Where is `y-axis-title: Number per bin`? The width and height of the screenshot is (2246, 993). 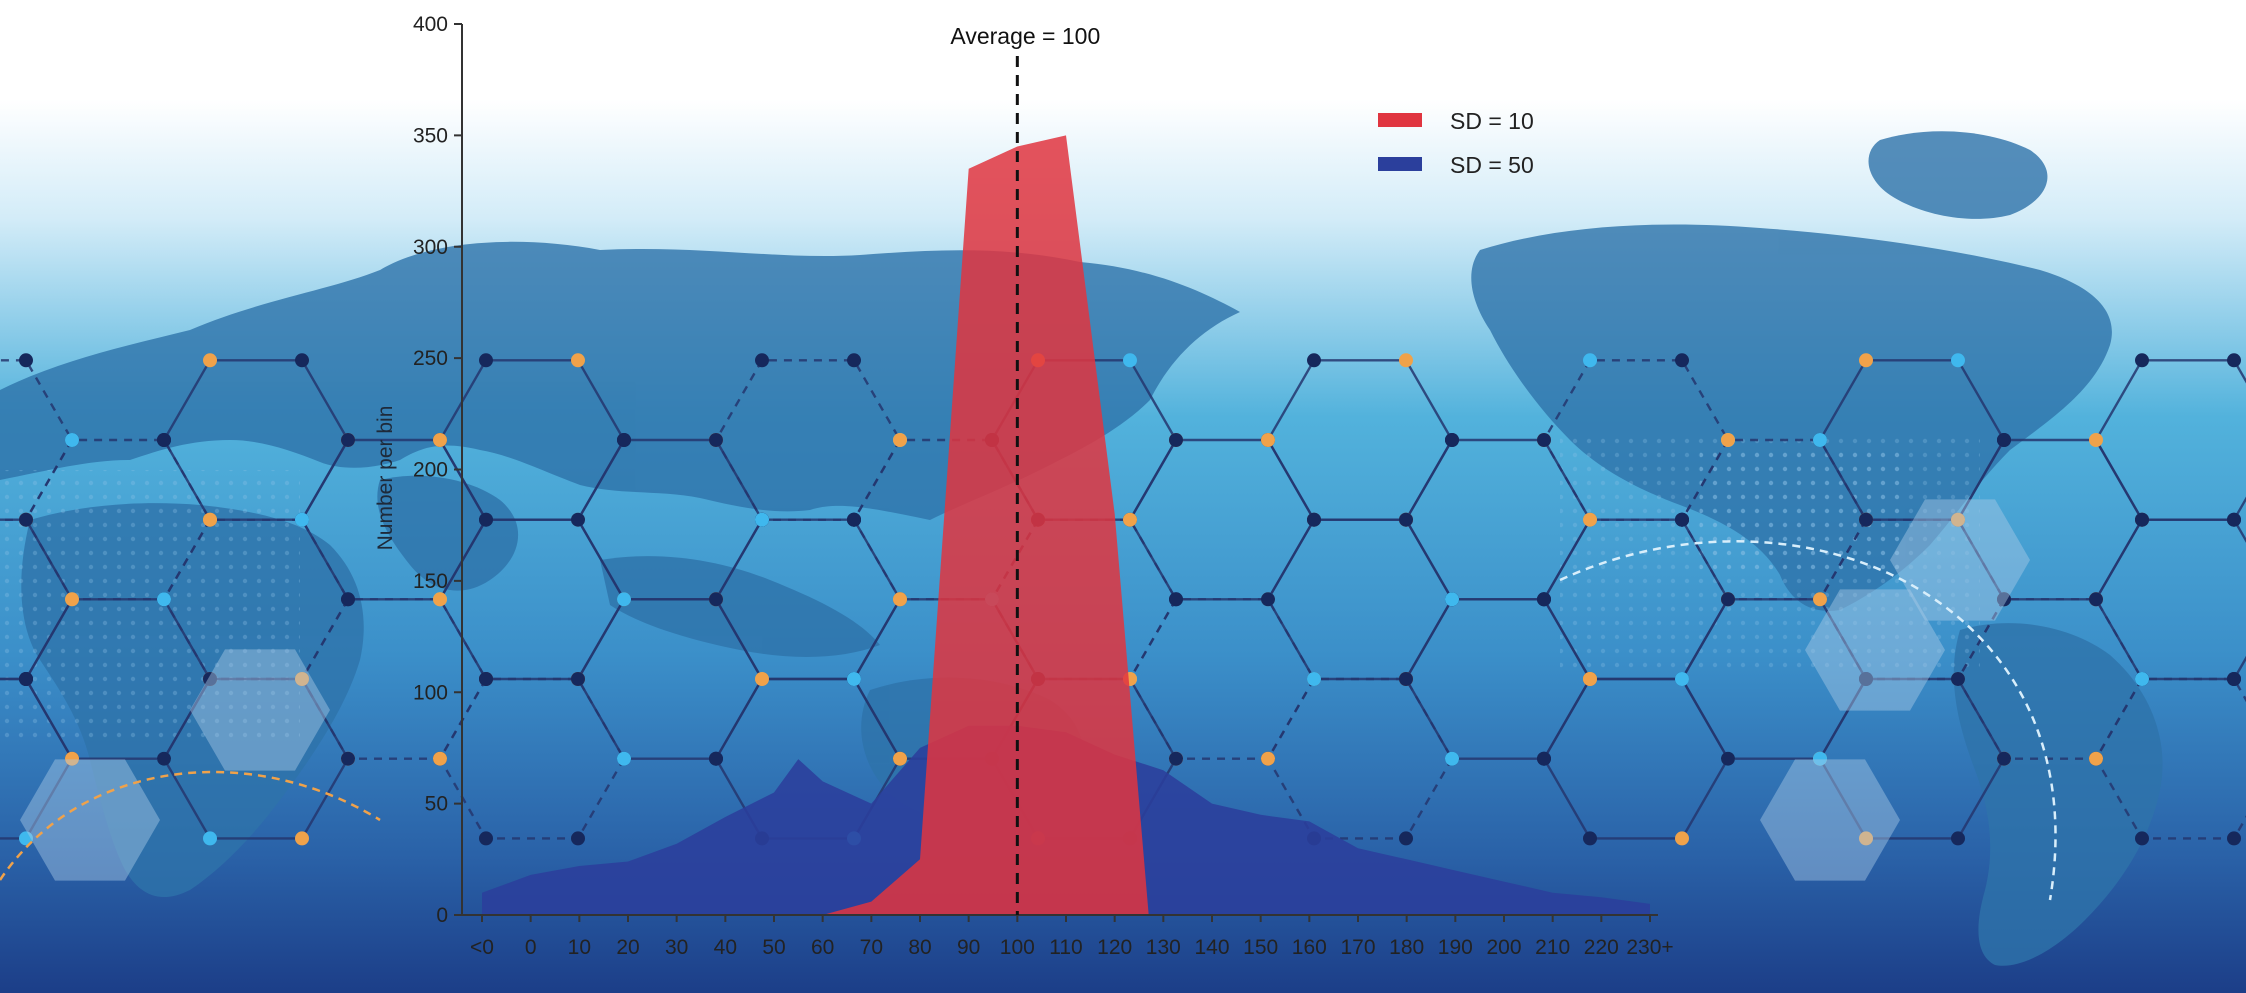
y-axis-title: Number per bin is located at coordinates (385, 478).